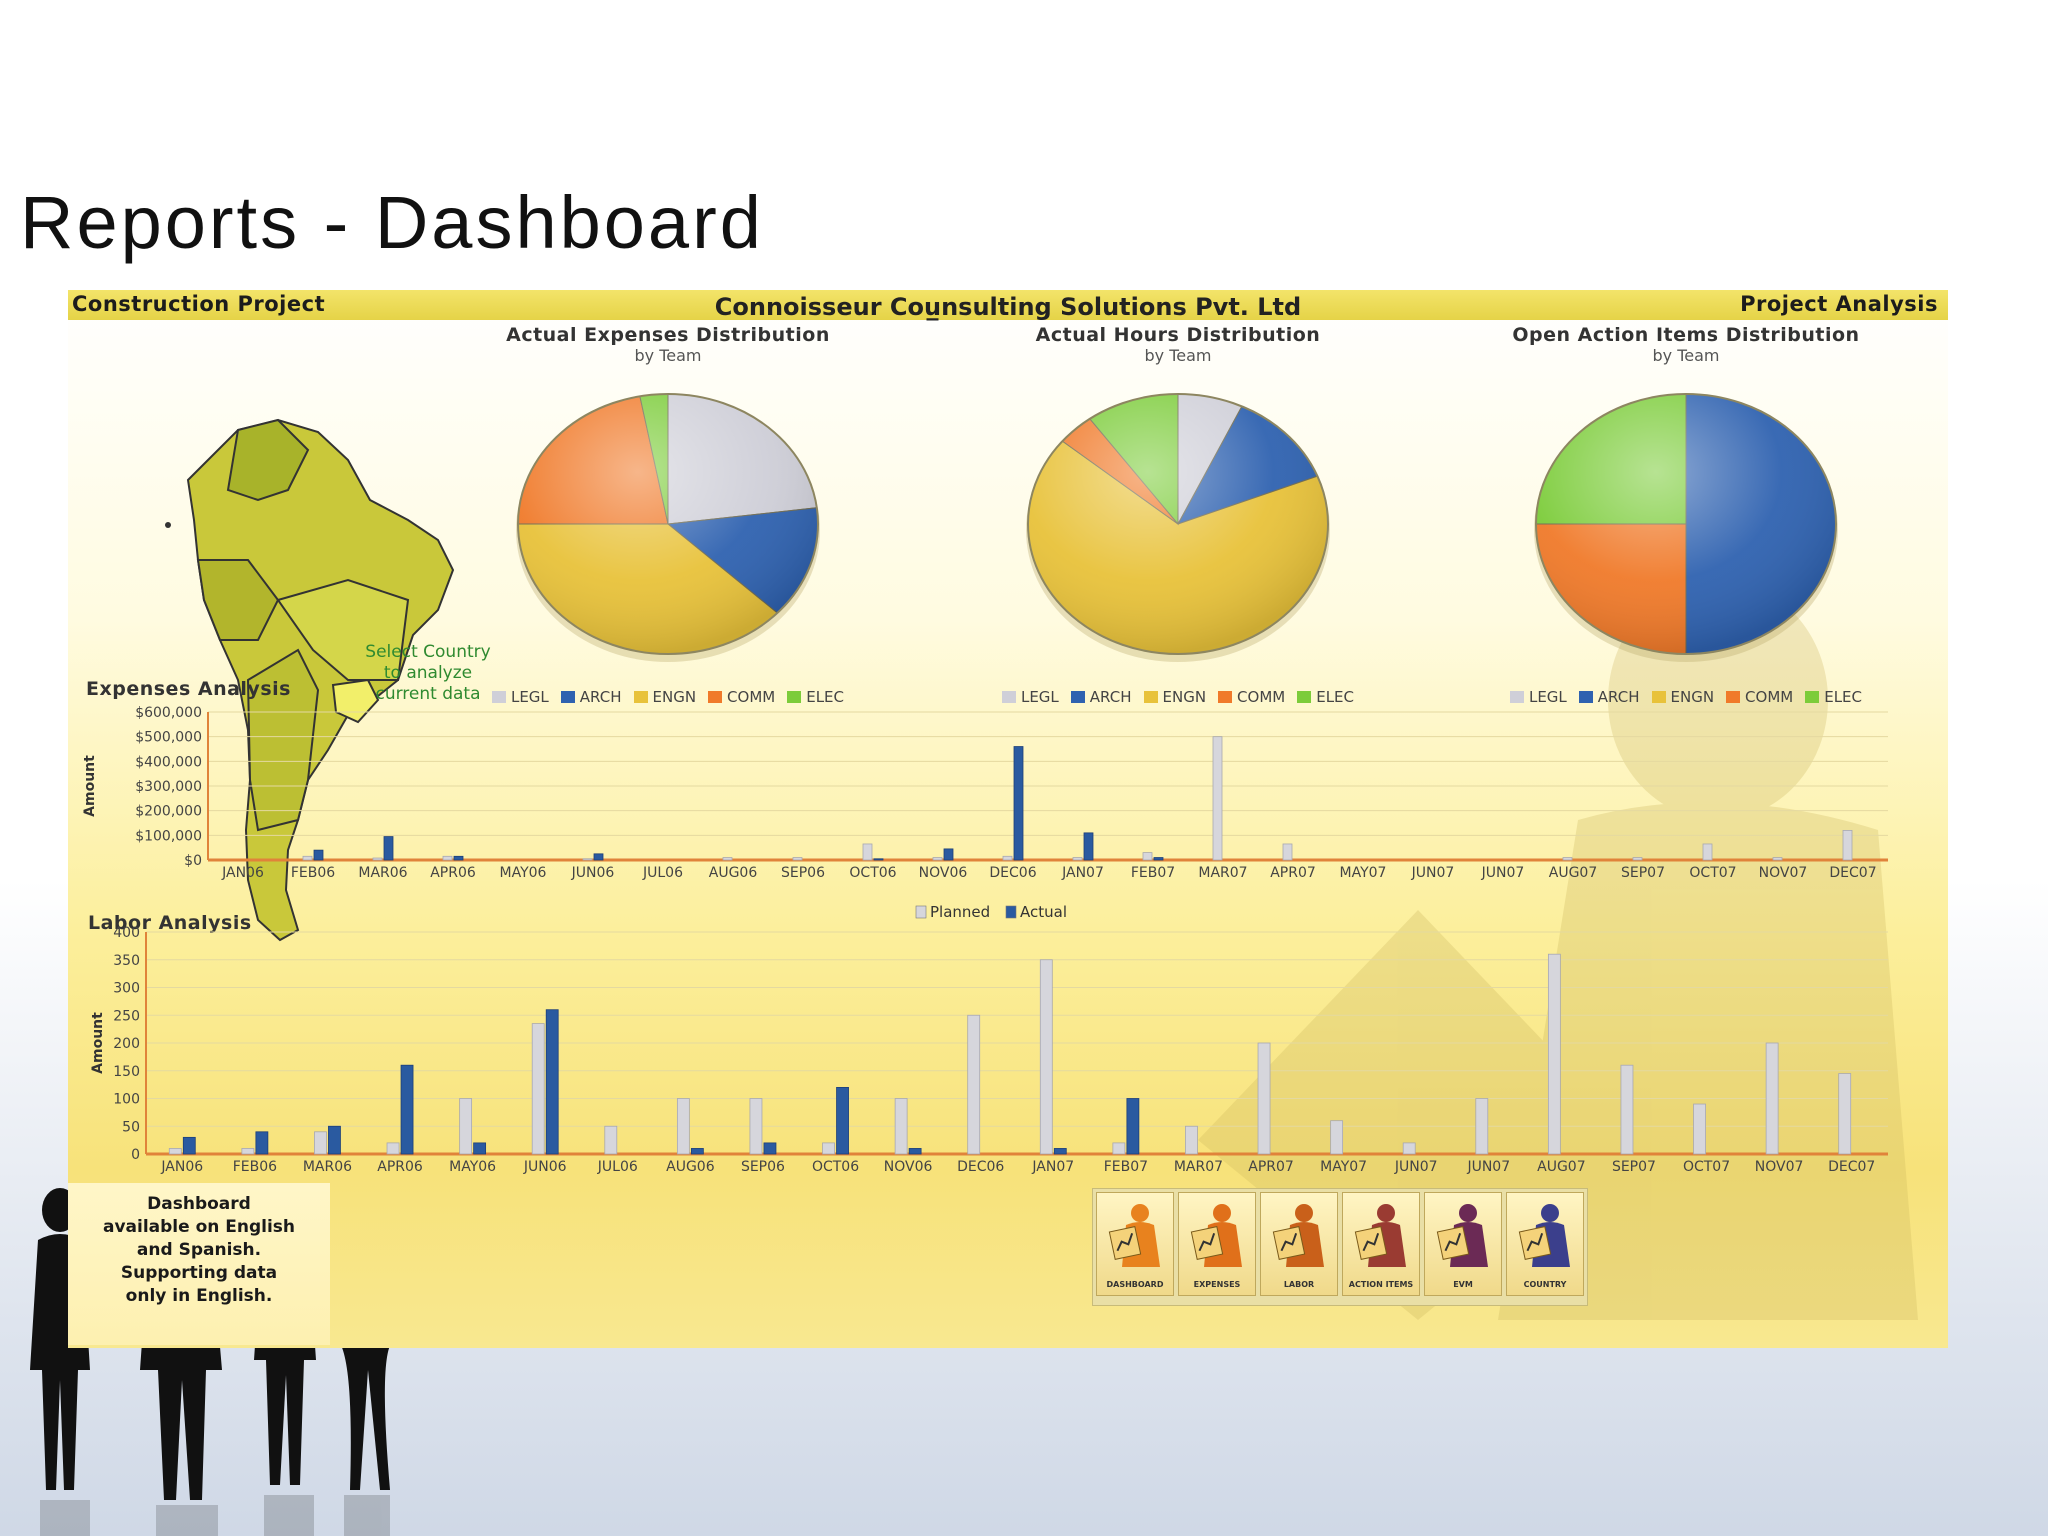 The image size is (2048, 1536). I want to click on icon-chart-line, so click(1289, 1242).